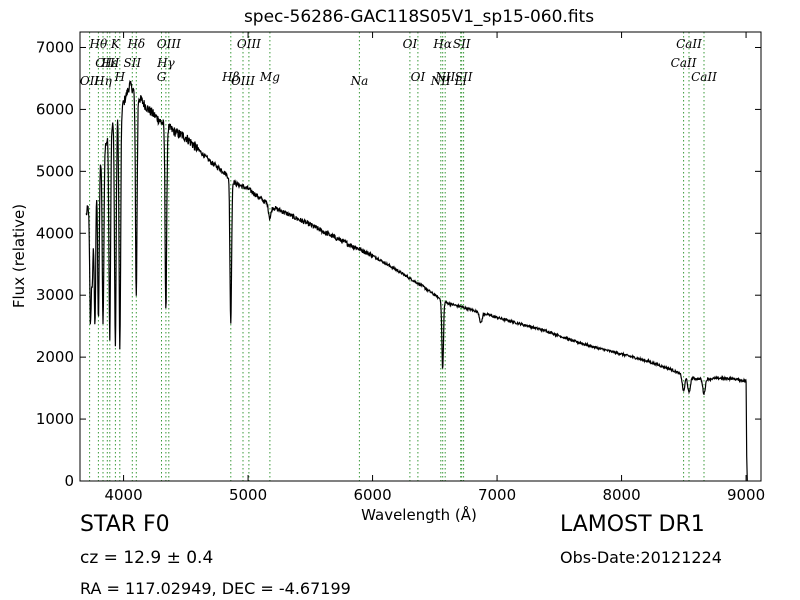 This screenshot has height=600, width=800. I want to click on line-label-10: Hγ, so click(165, 63).